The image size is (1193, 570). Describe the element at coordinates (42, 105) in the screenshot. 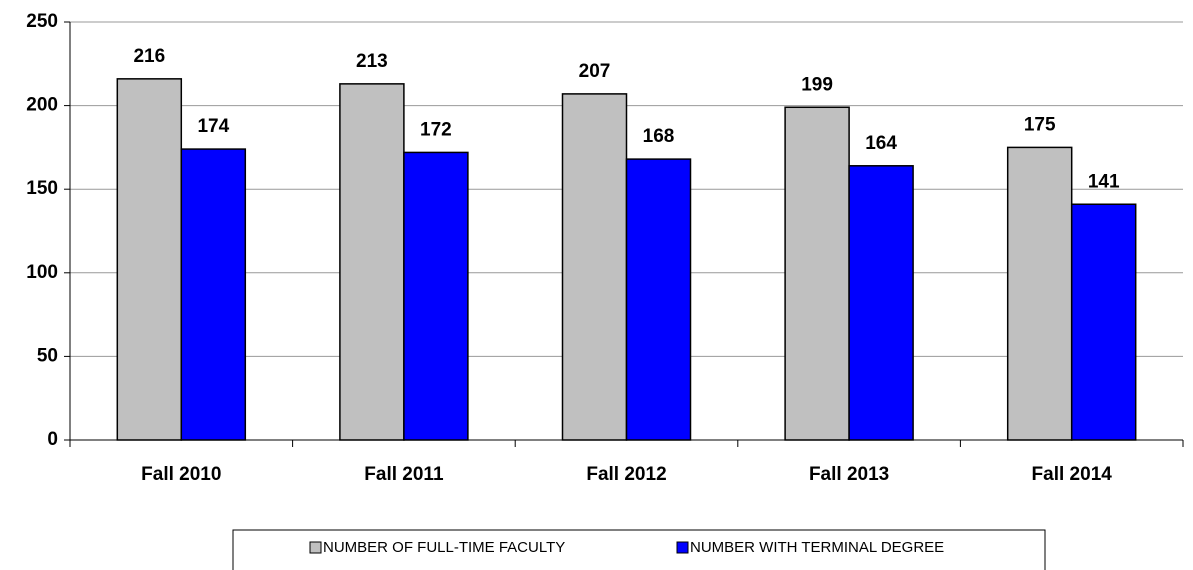

I see `y-tick-label: 200` at that location.